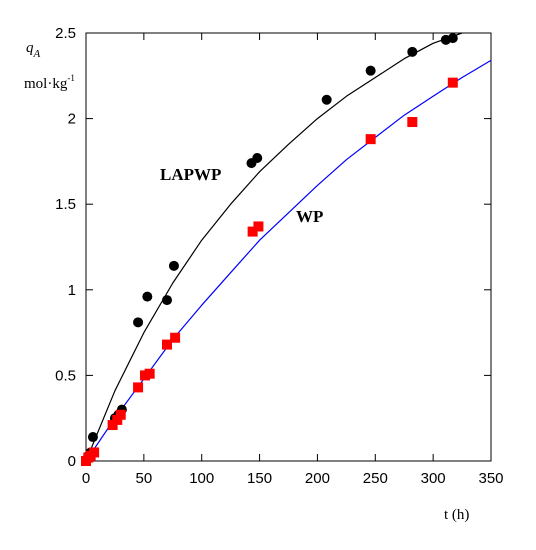  Describe the element at coordinates (309, 216) in the screenshot. I see `series-label-wp: WP` at that location.